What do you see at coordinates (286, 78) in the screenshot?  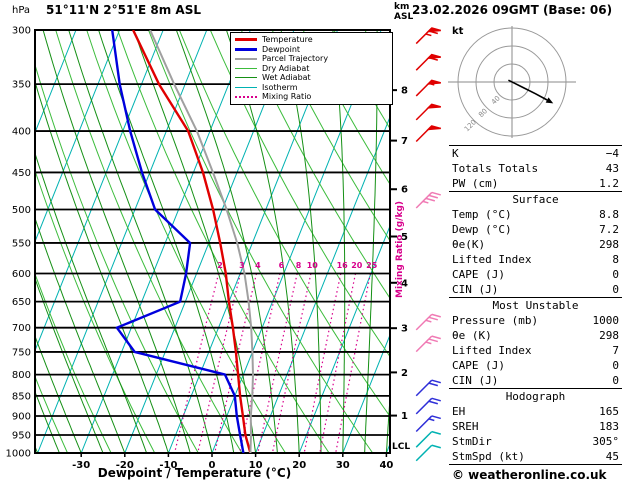 I see `legend-label: Wet Adiabat` at bounding box center [286, 78].